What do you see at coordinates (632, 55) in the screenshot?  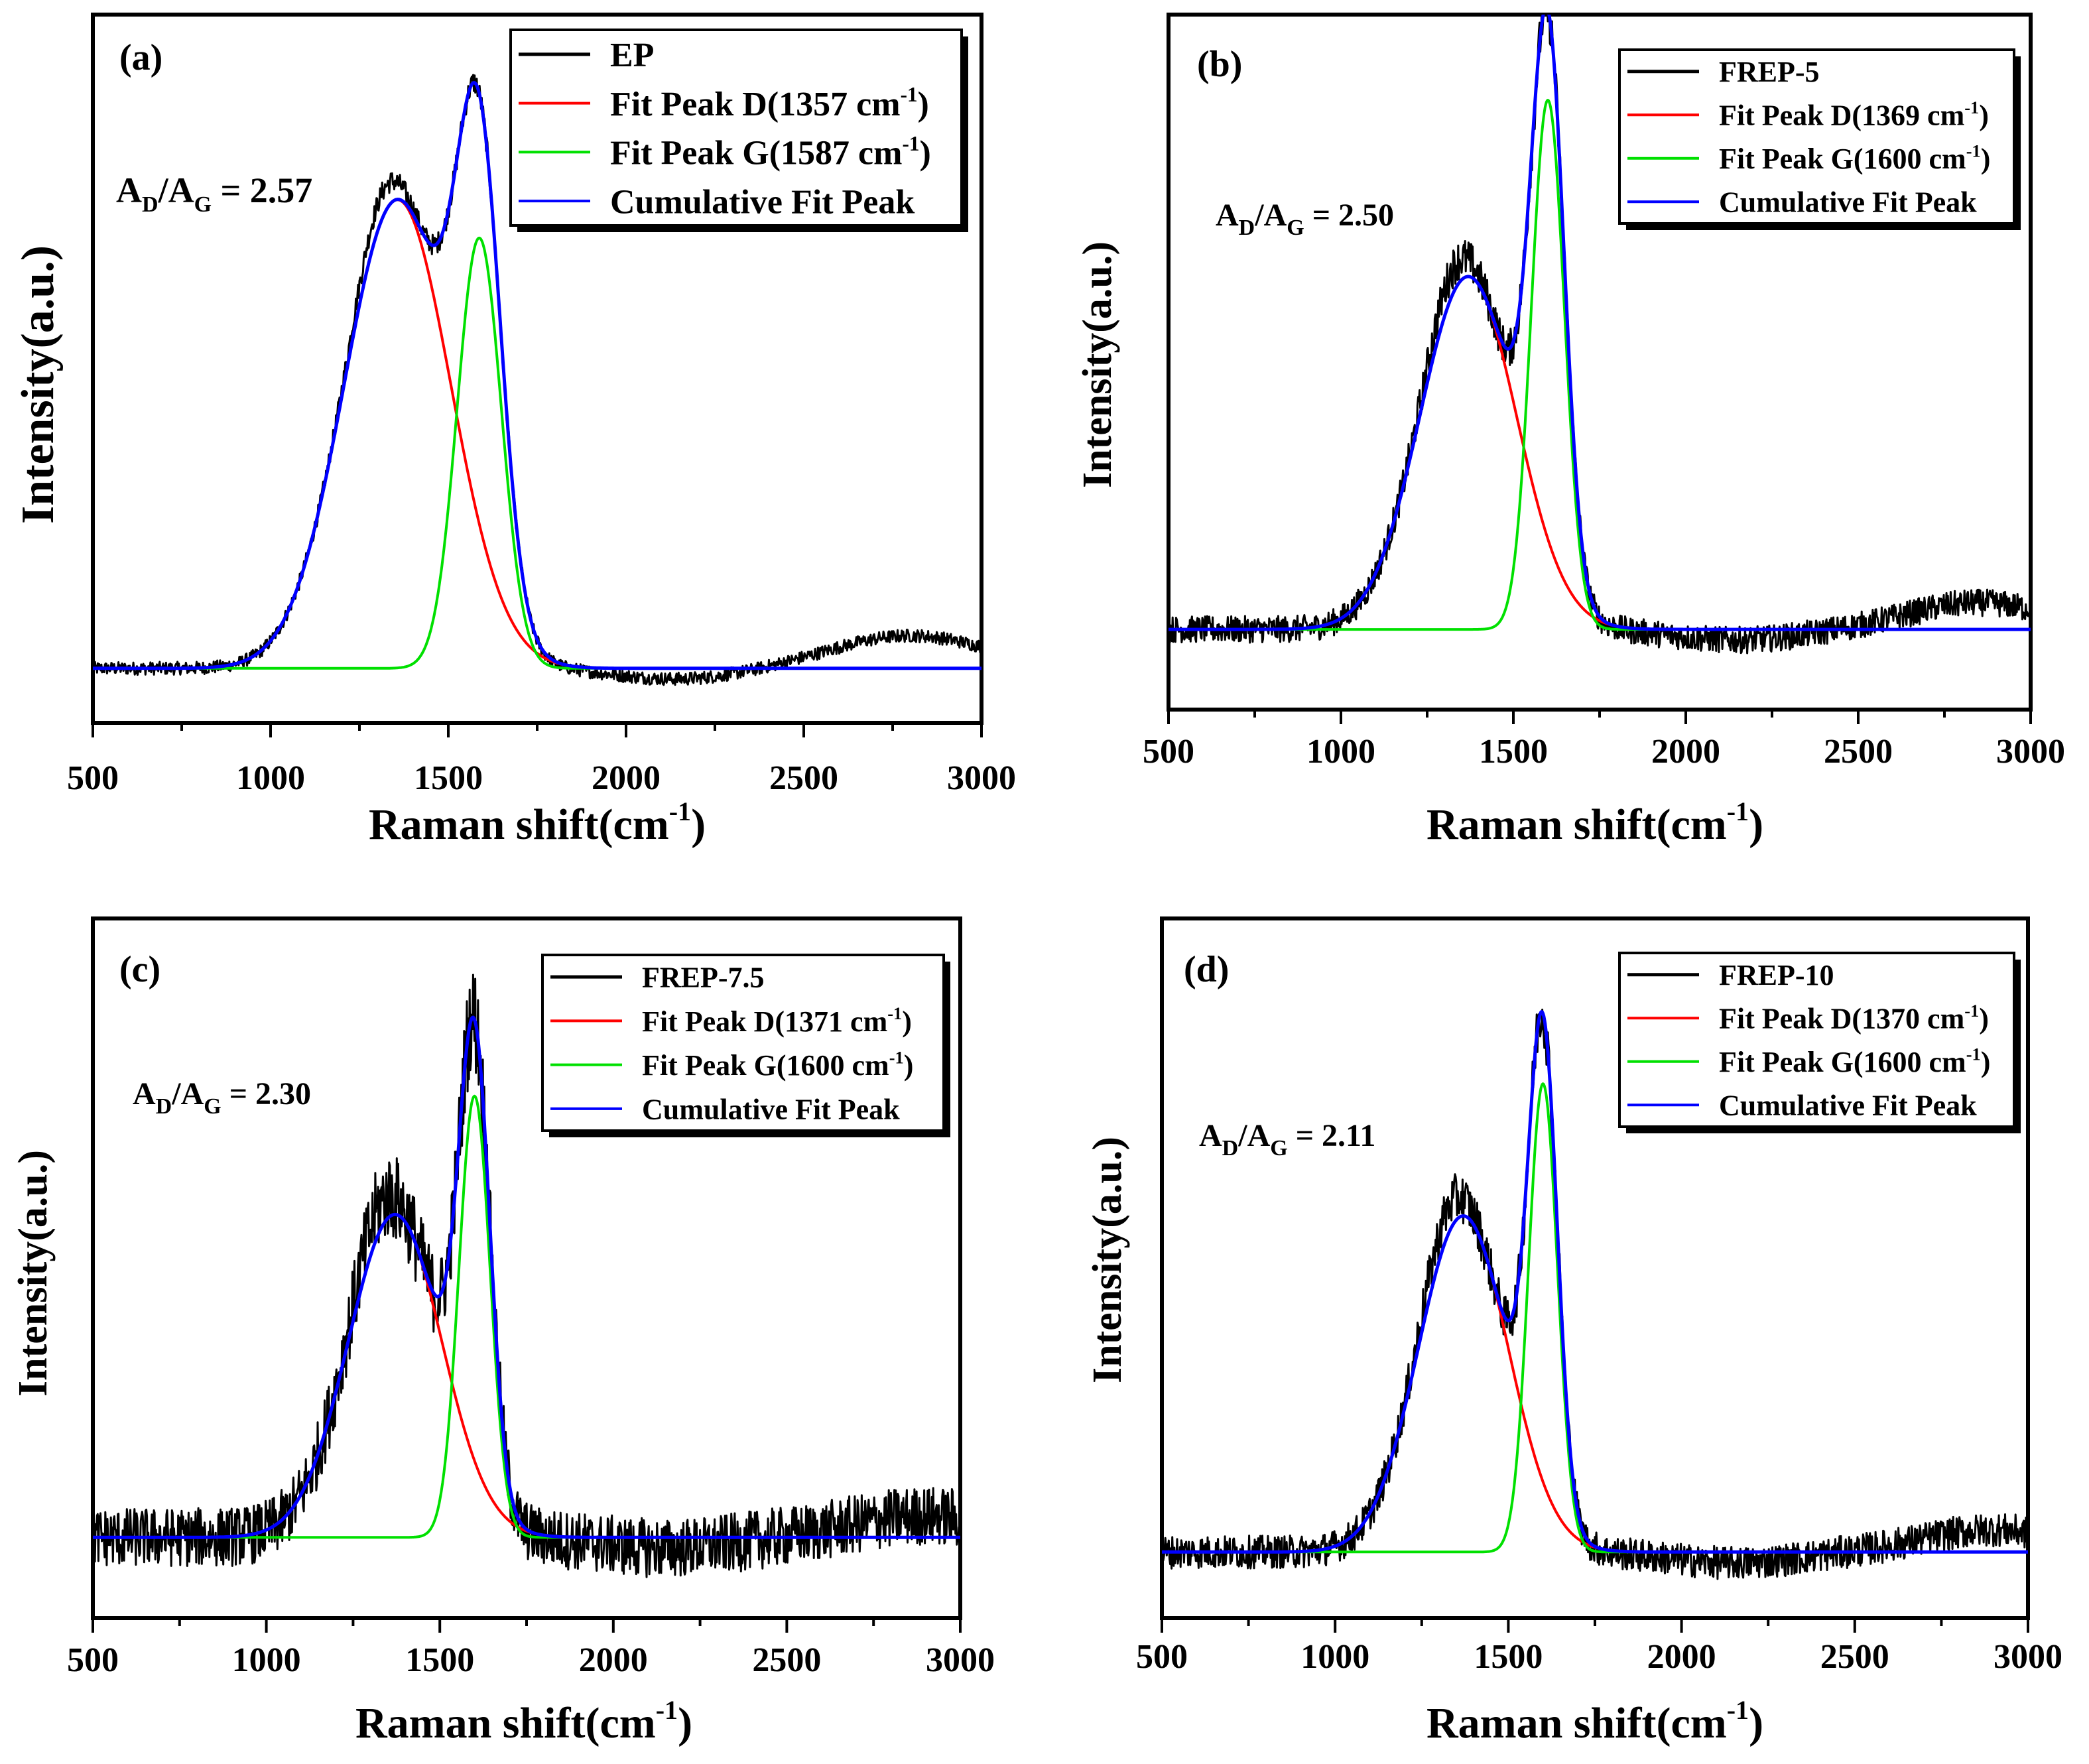 I see `legend-entry-text: EP` at bounding box center [632, 55].